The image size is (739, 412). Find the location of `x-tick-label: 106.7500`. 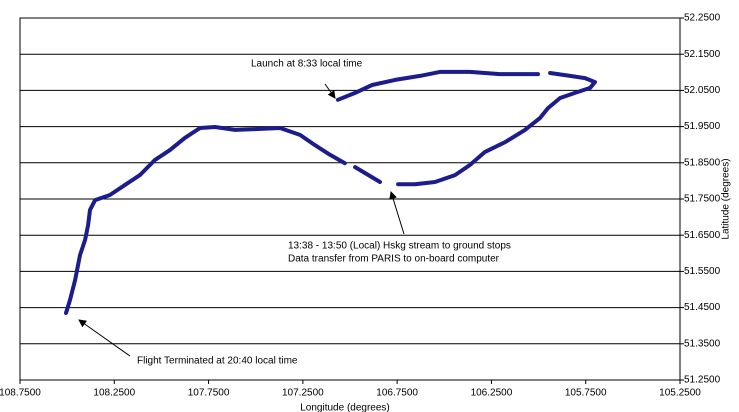

x-tick-label: 106.7500 is located at coordinates (397, 393).